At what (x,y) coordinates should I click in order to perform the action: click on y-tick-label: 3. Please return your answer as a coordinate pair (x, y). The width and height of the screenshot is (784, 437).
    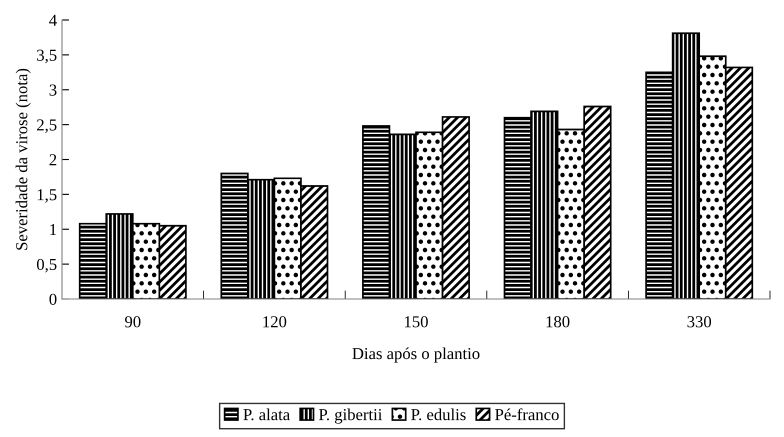
    Looking at the image, I should click on (53, 90).